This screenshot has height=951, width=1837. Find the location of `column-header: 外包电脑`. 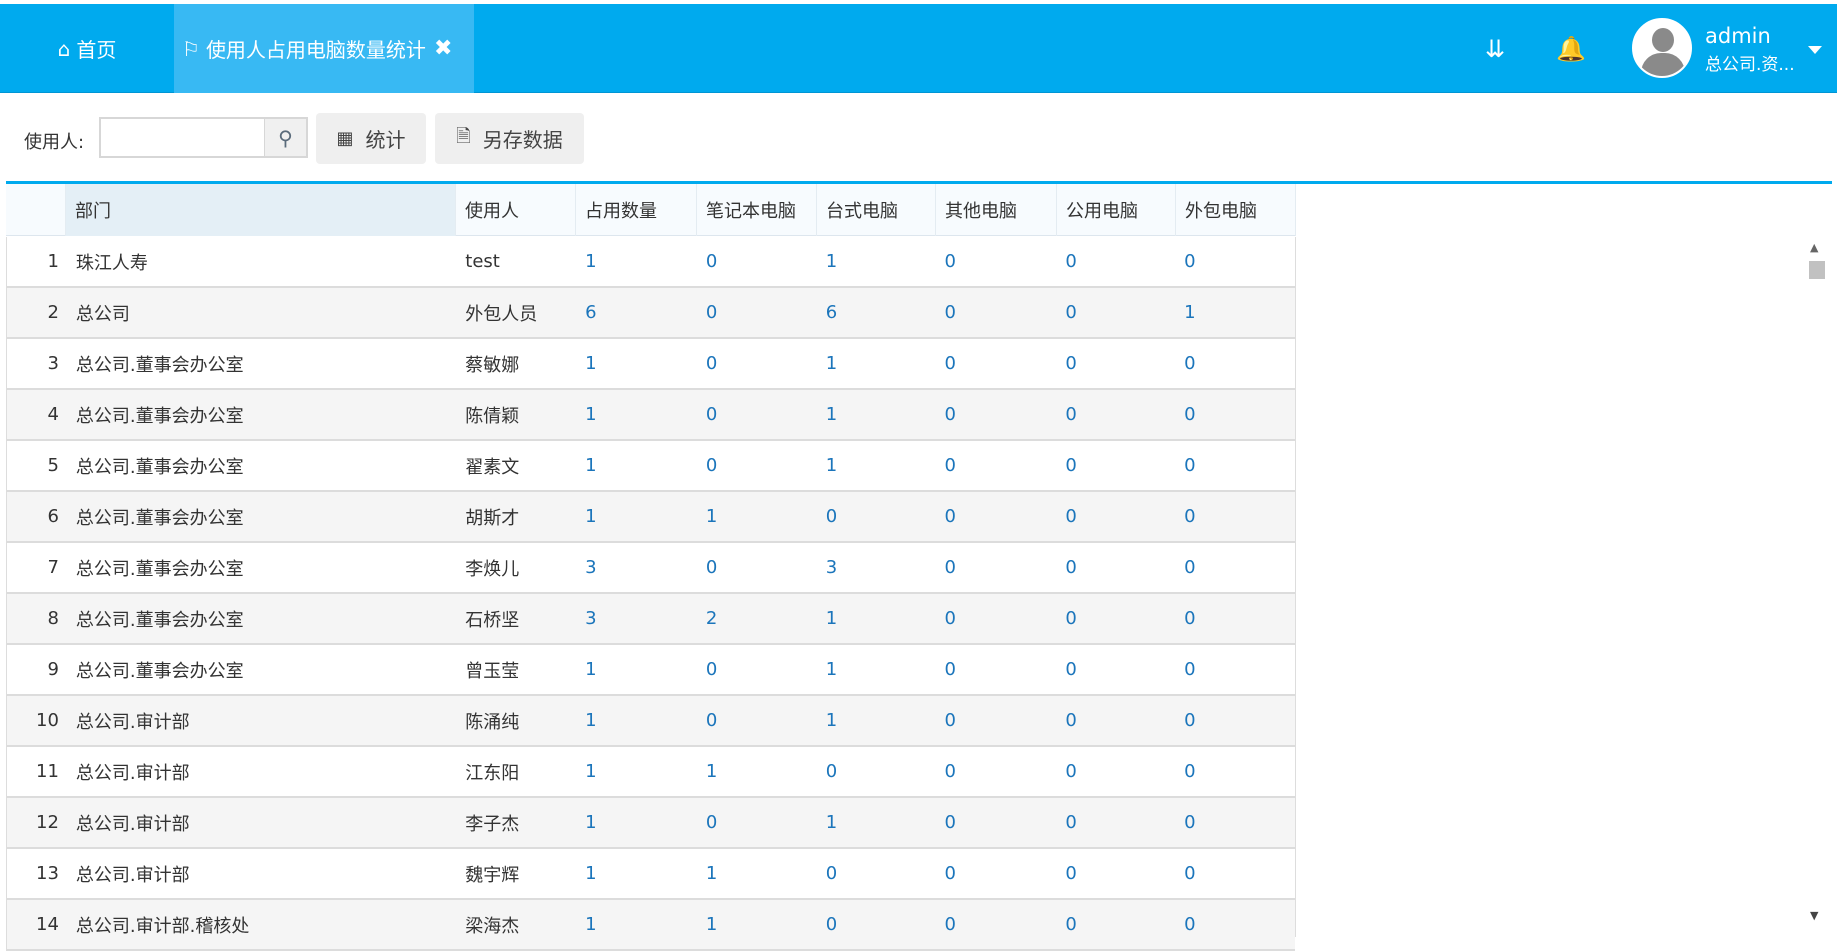

column-header: 外包电脑 is located at coordinates (1236, 210).